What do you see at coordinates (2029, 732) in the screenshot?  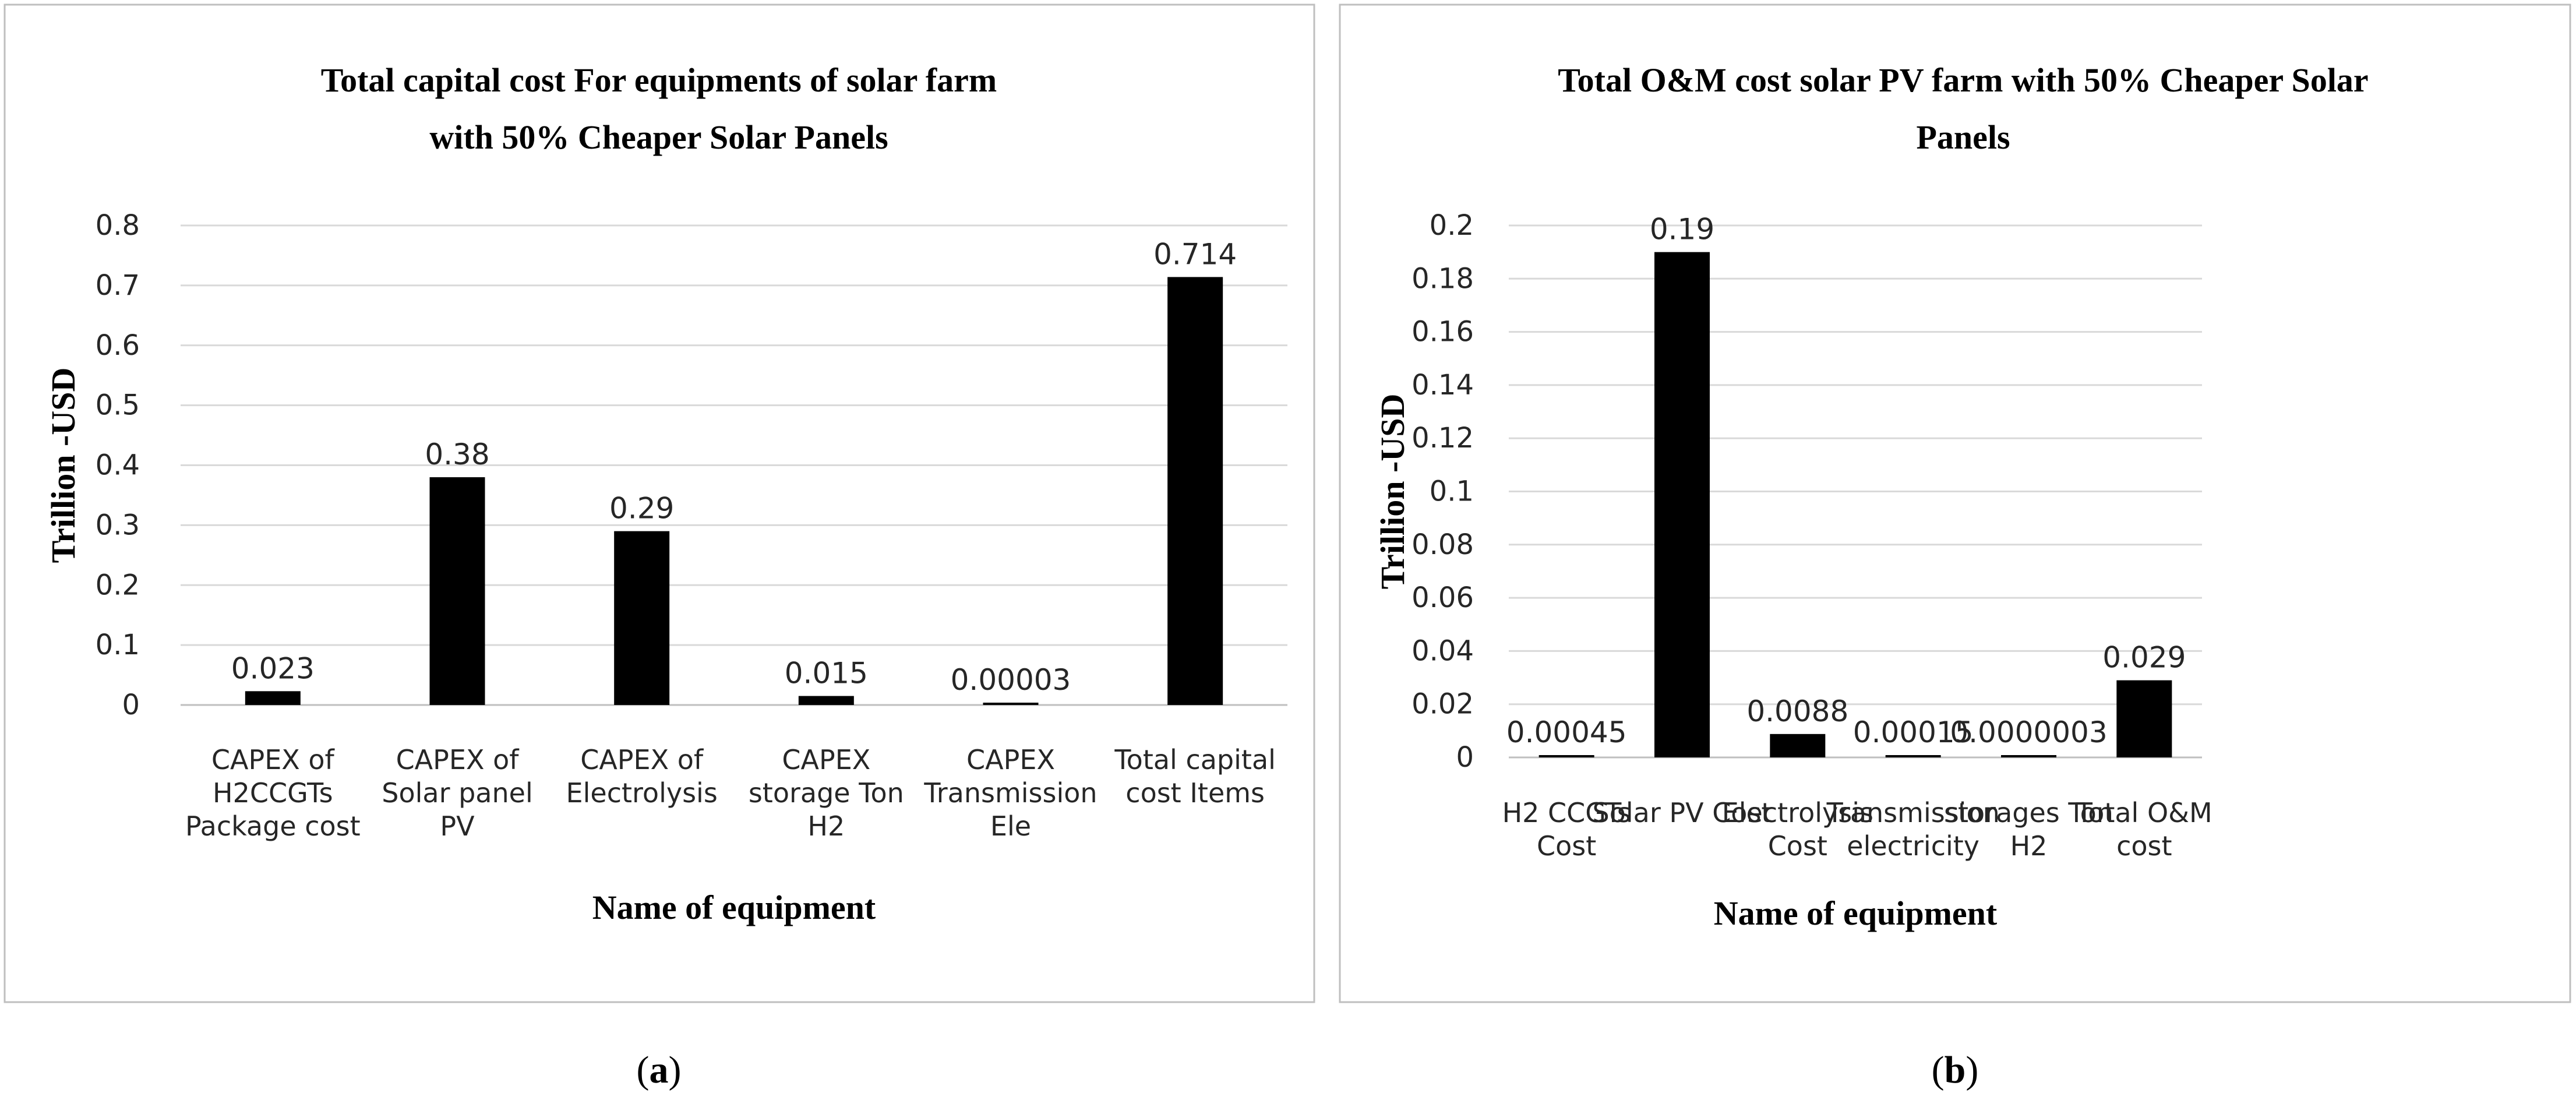 I see `data-label: 0.0000003` at bounding box center [2029, 732].